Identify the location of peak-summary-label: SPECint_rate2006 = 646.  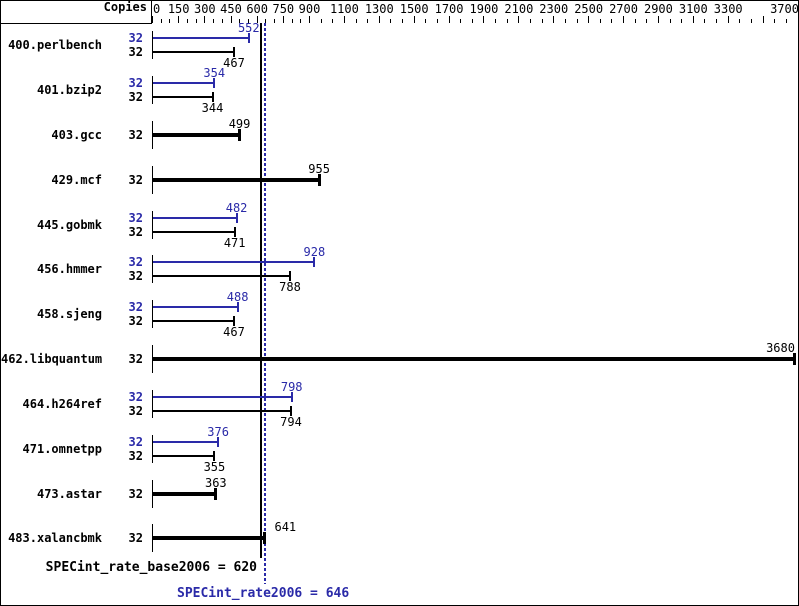
(263, 593).